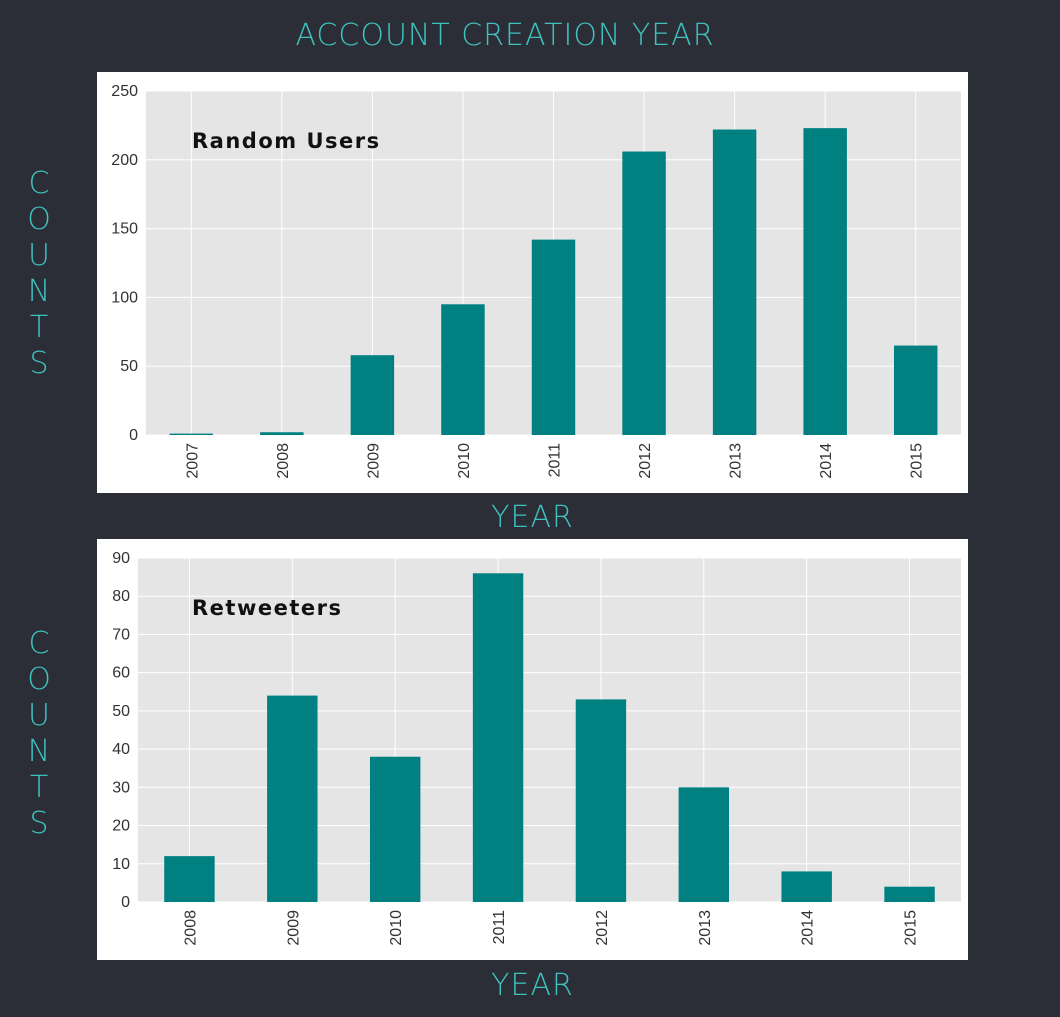  I want to click on y-tick-label: 60, so click(121, 673).